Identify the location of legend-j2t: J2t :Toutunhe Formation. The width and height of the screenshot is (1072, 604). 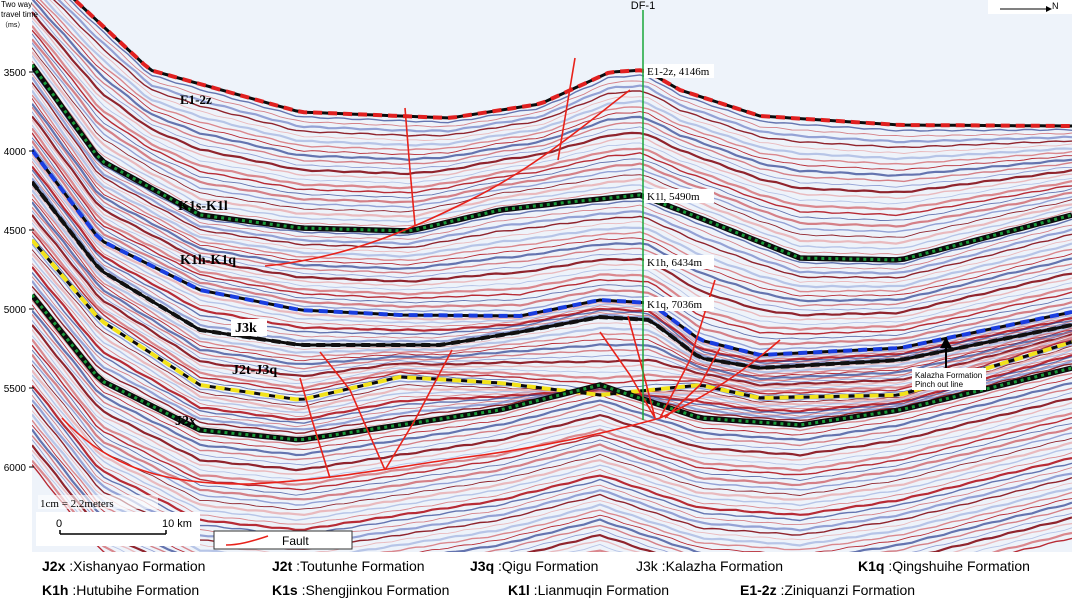
(348, 566).